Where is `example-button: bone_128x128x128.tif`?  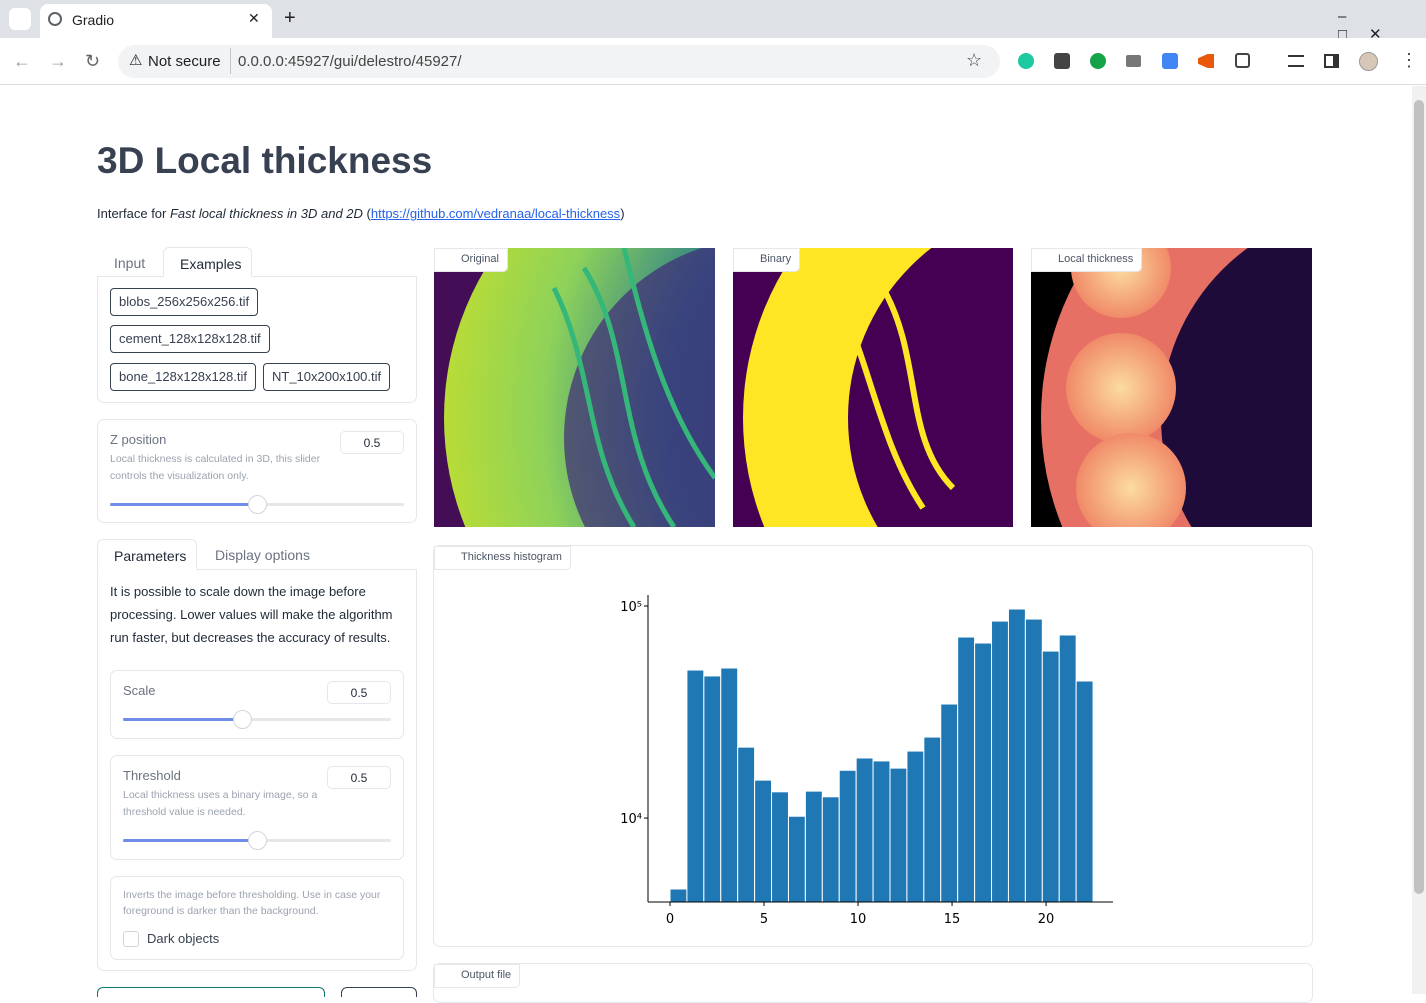 example-button: bone_128x128x128.tif is located at coordinates (183, 377).